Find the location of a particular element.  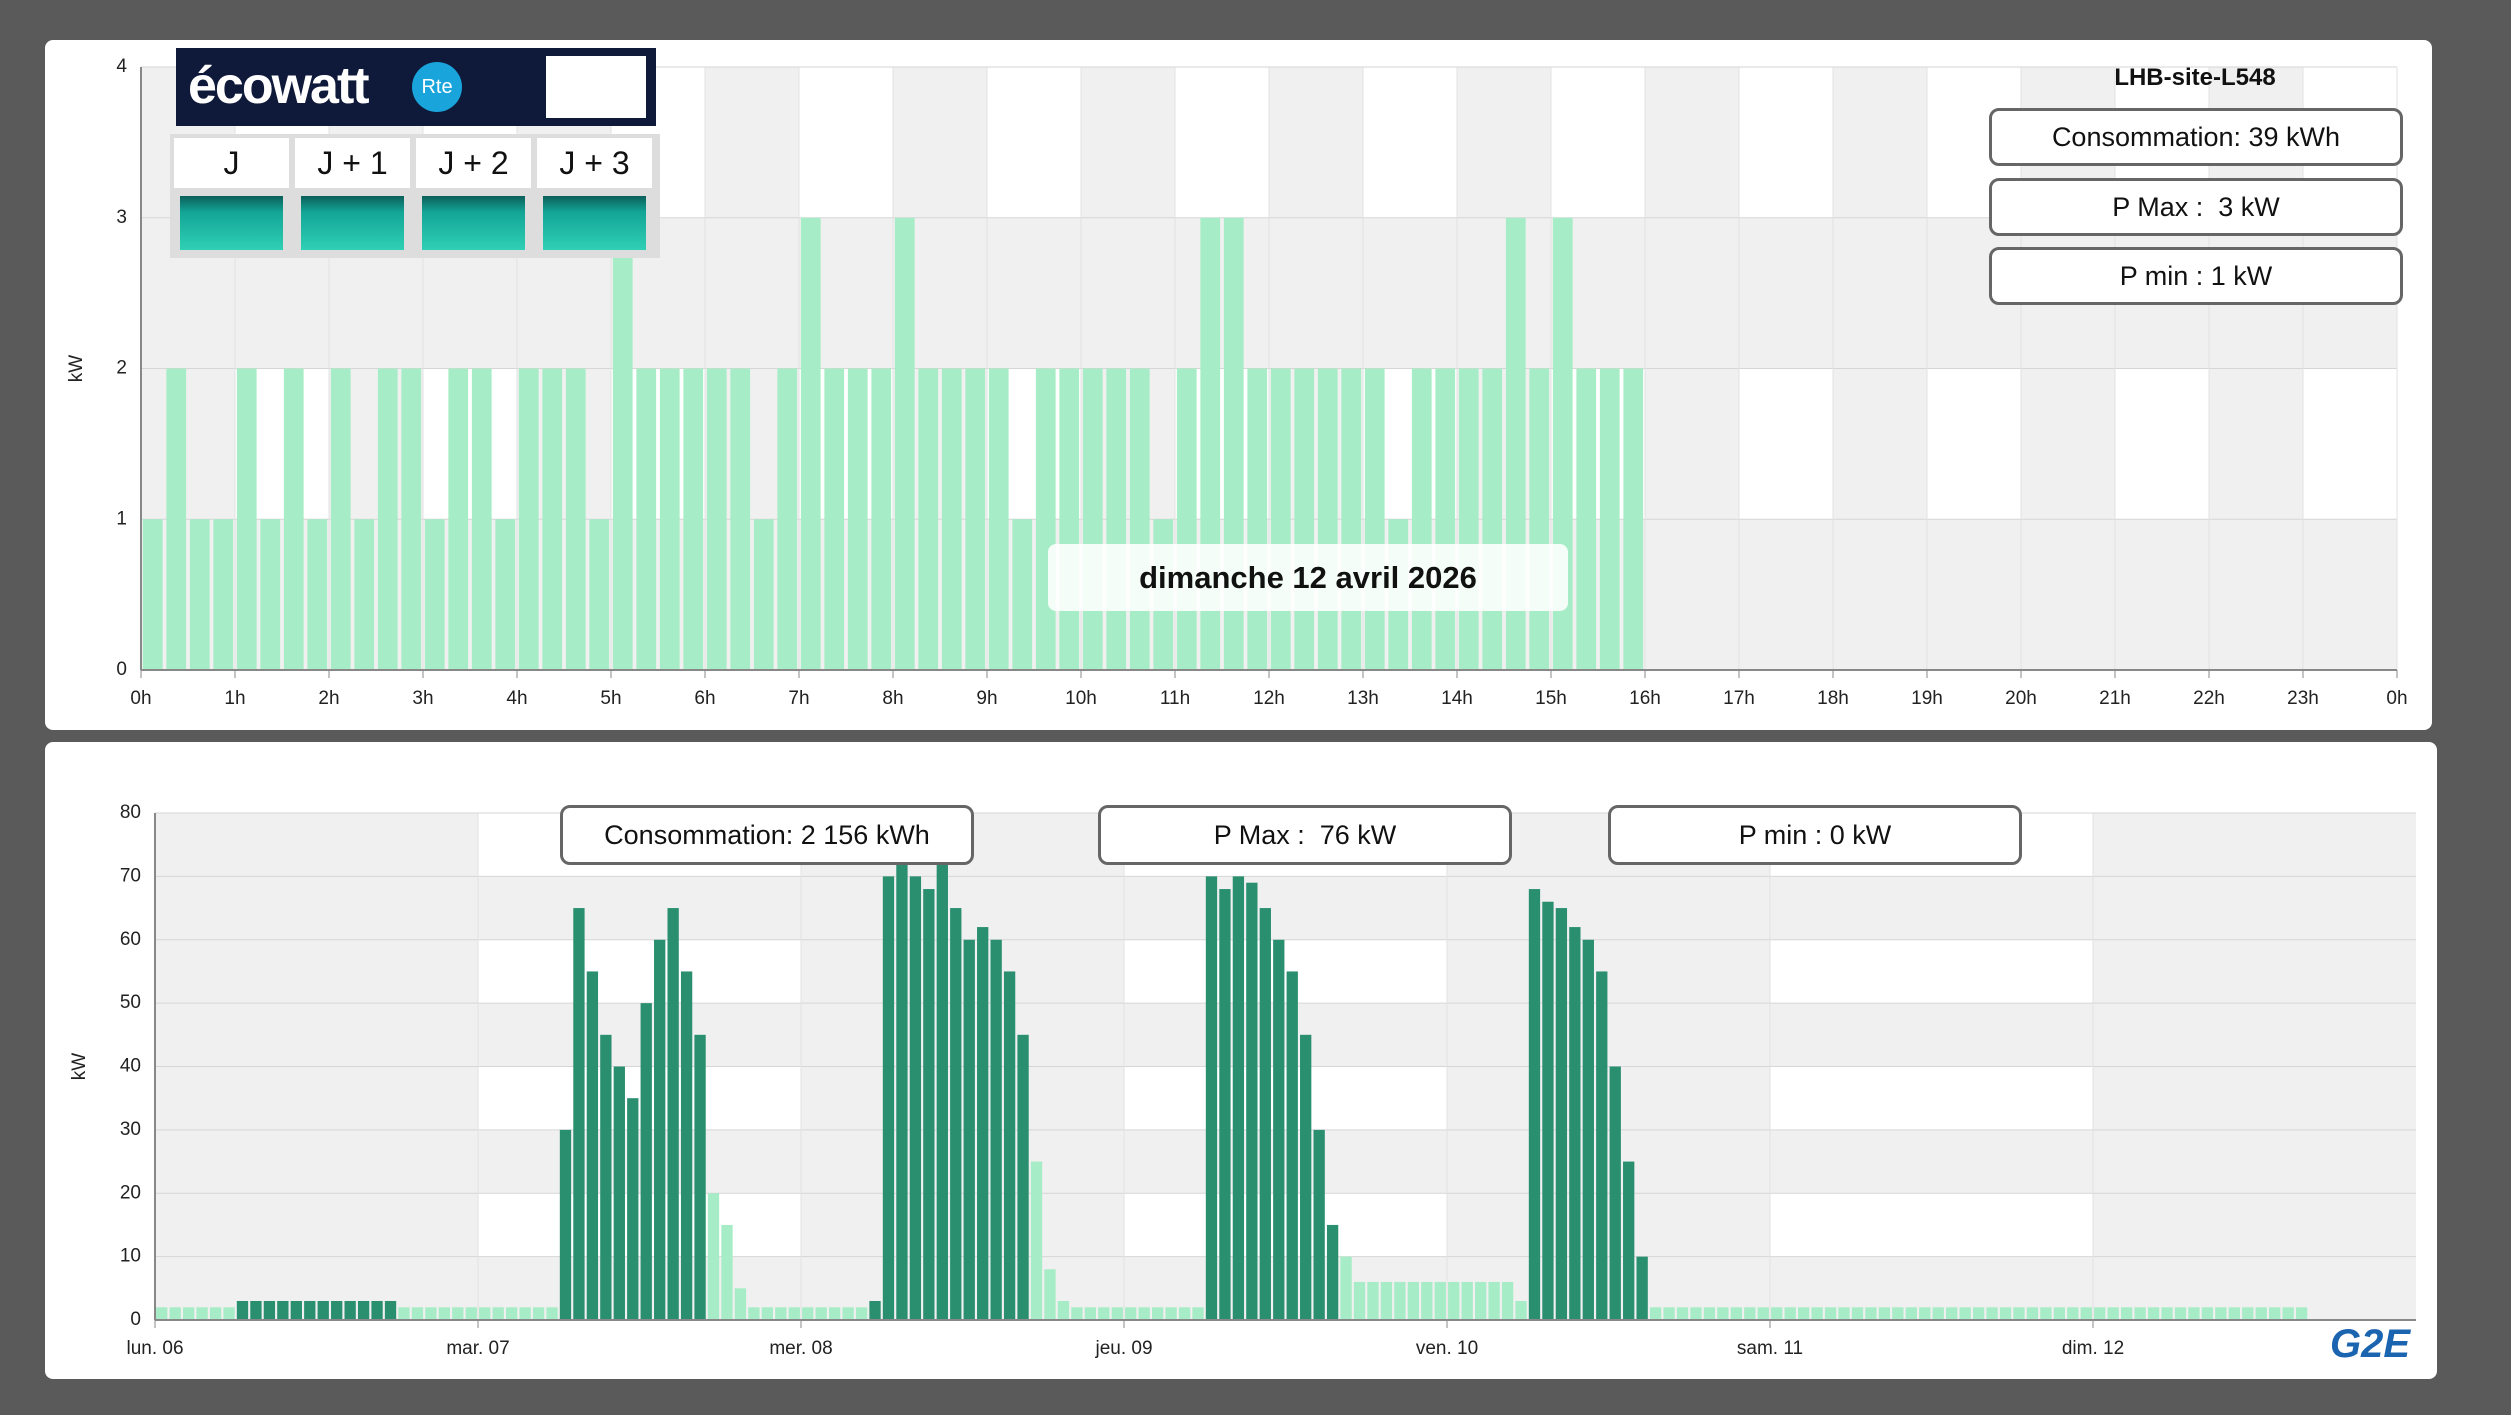

x-tick-label: 13h is located at coordinates (1363, 698).